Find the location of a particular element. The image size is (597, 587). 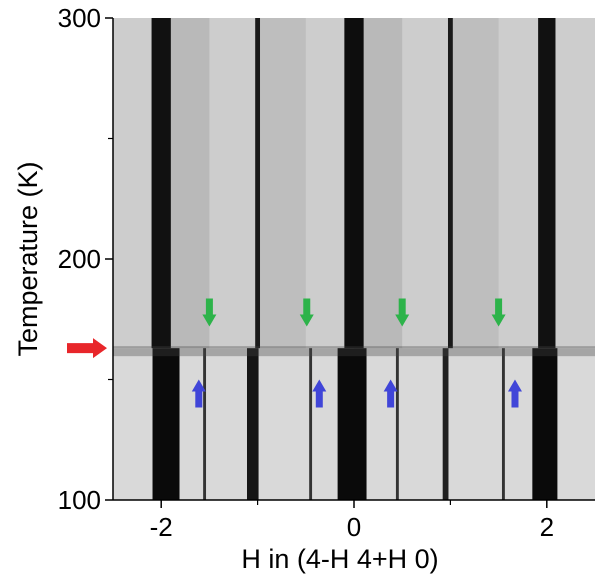

y-axis-label: Temperature (K) is located at coordinates (28, 258).